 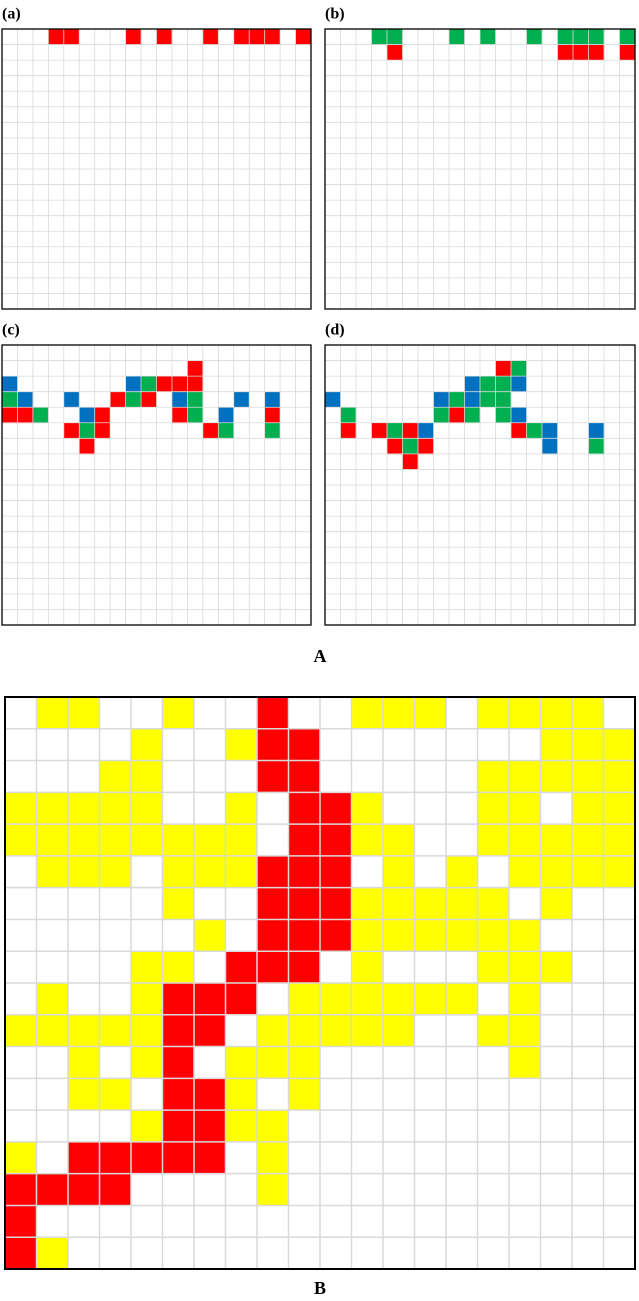 What do you see at coordinates (335, 330) in the screenshot?
I see `panel-label: (d)` at bounding box center [335, 330].